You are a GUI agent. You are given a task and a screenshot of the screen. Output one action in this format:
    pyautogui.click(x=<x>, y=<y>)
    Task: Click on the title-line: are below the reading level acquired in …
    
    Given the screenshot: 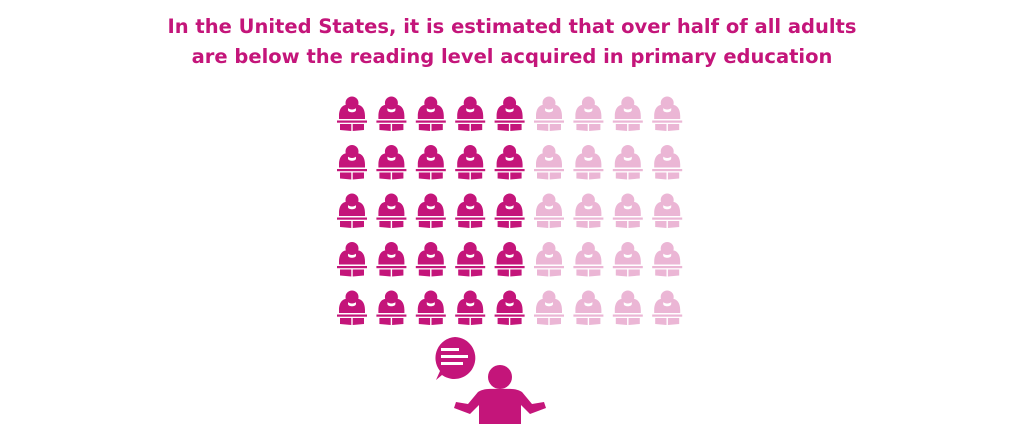 What is the action you would take?
    pyautogui.click(x=512, y=56)
    